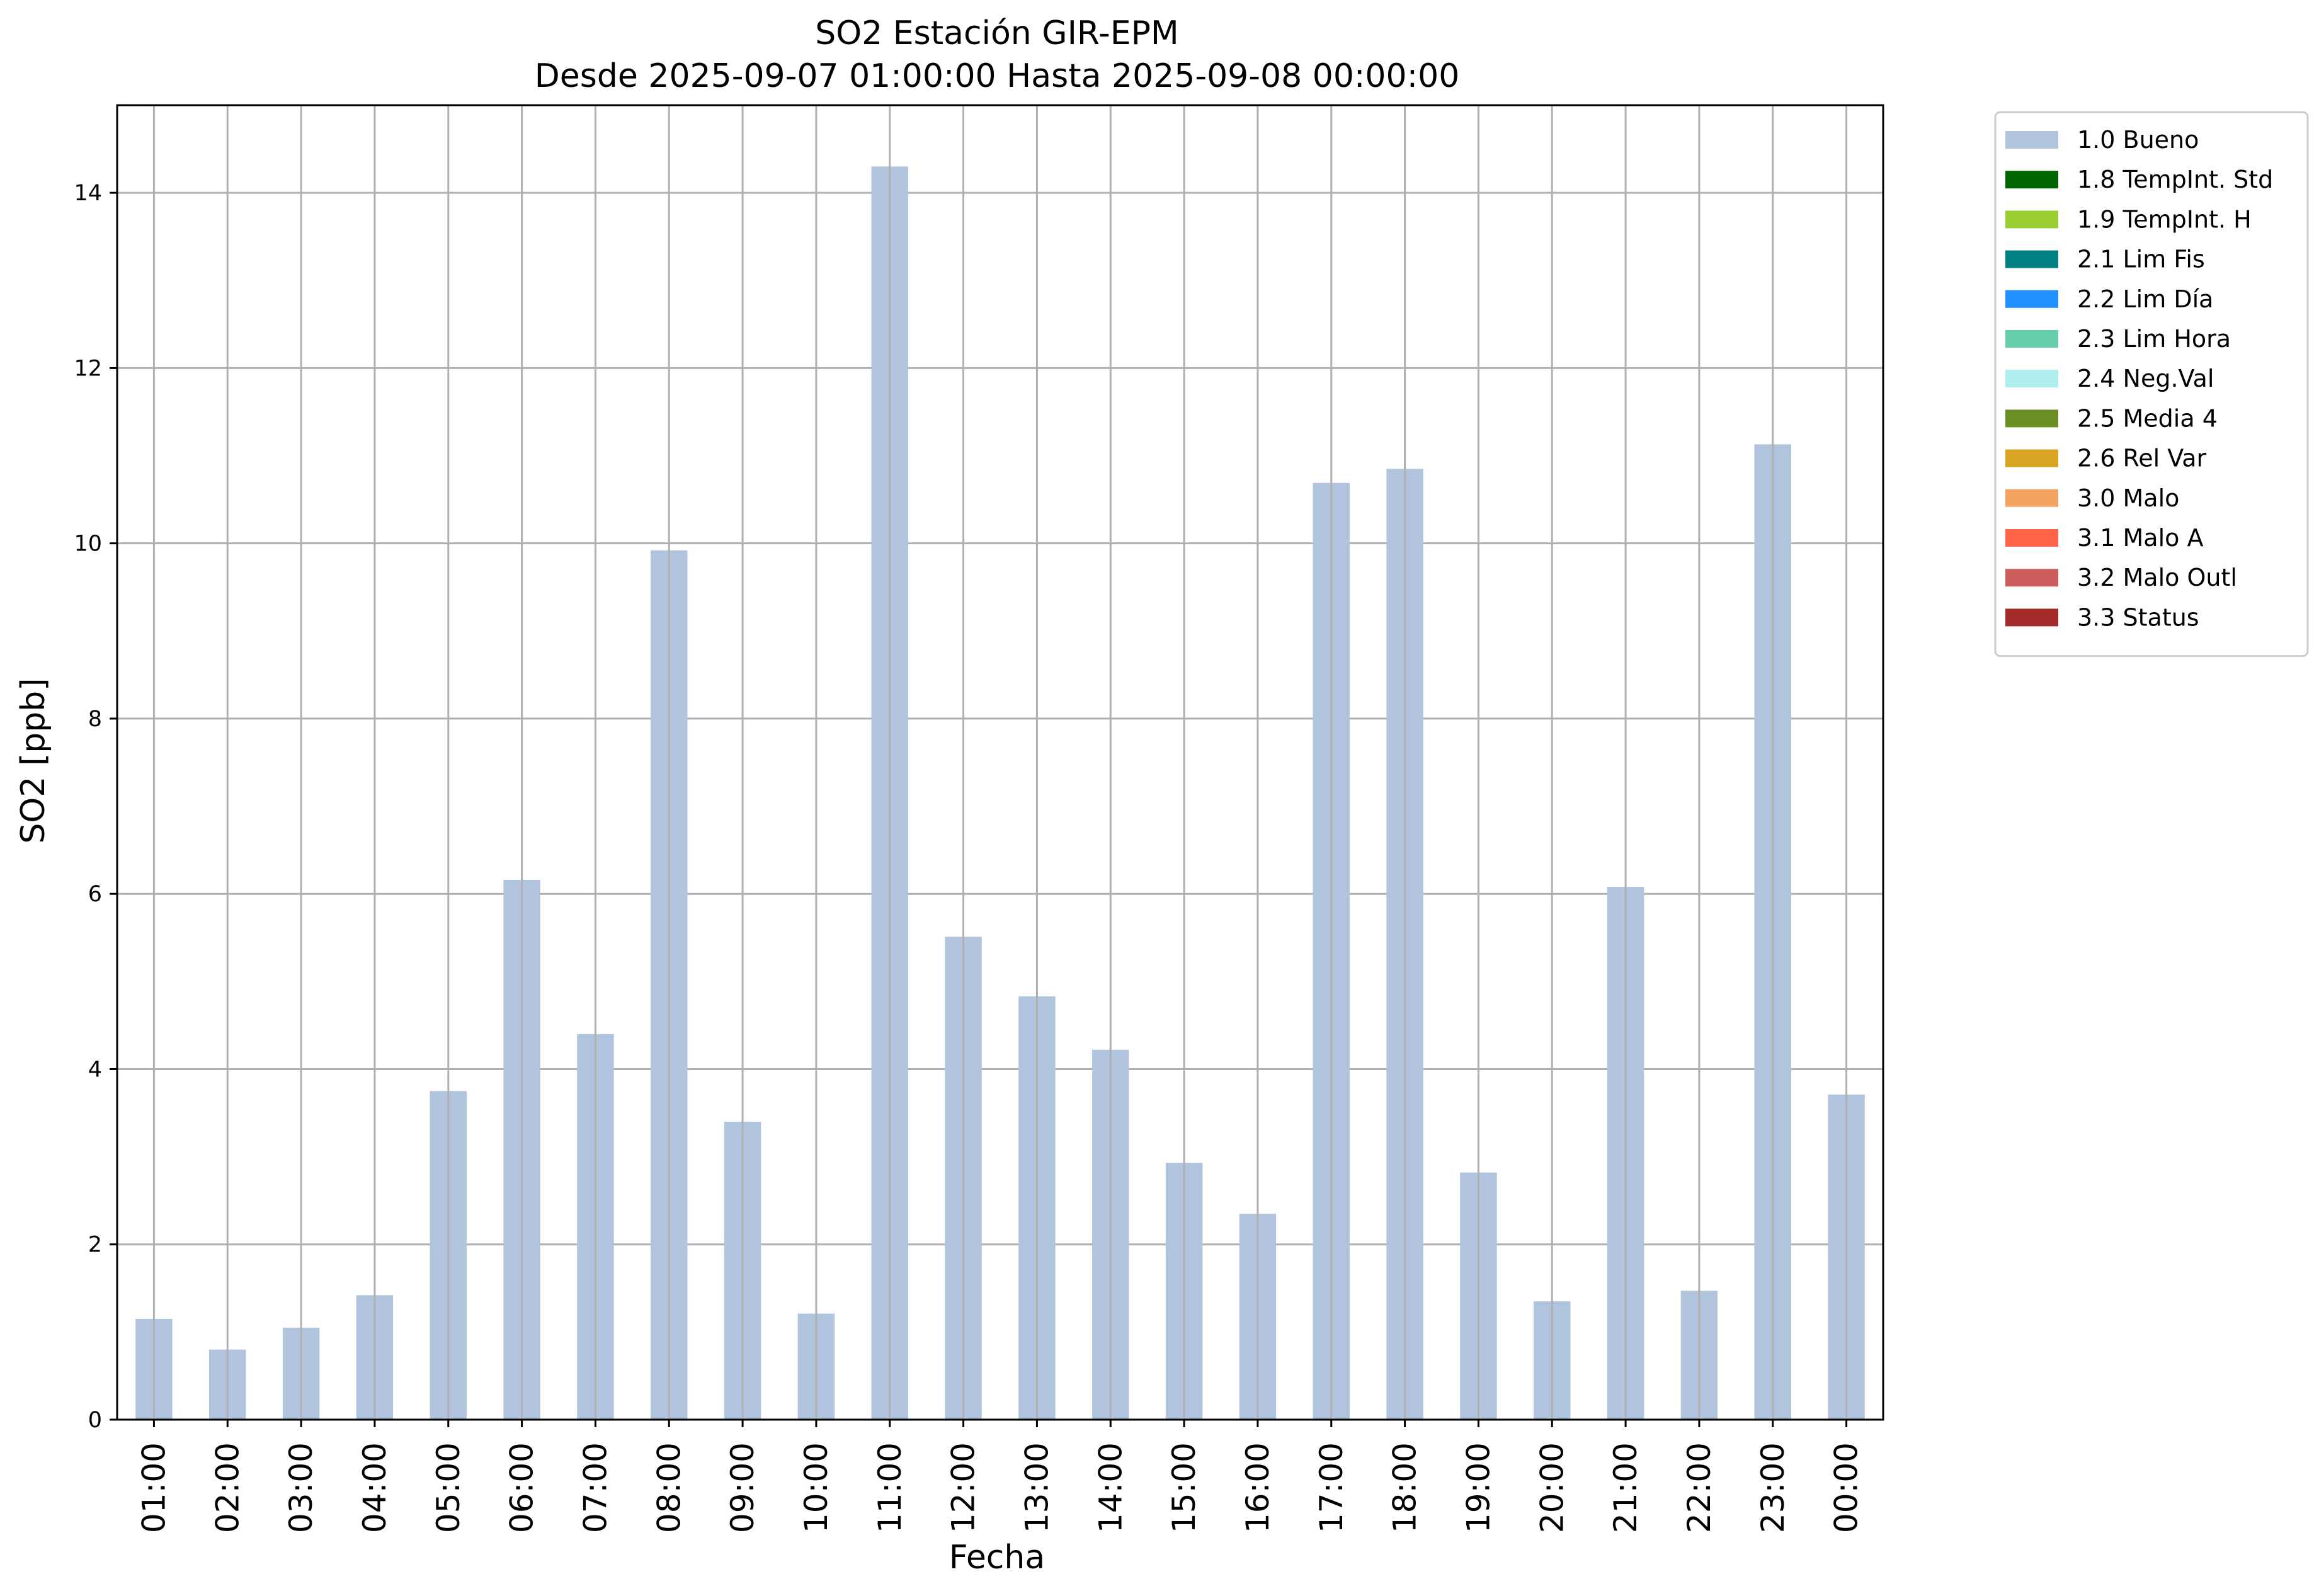  I want to click on legend-label: 2.3 Lim Hora, so click(2154, 339).